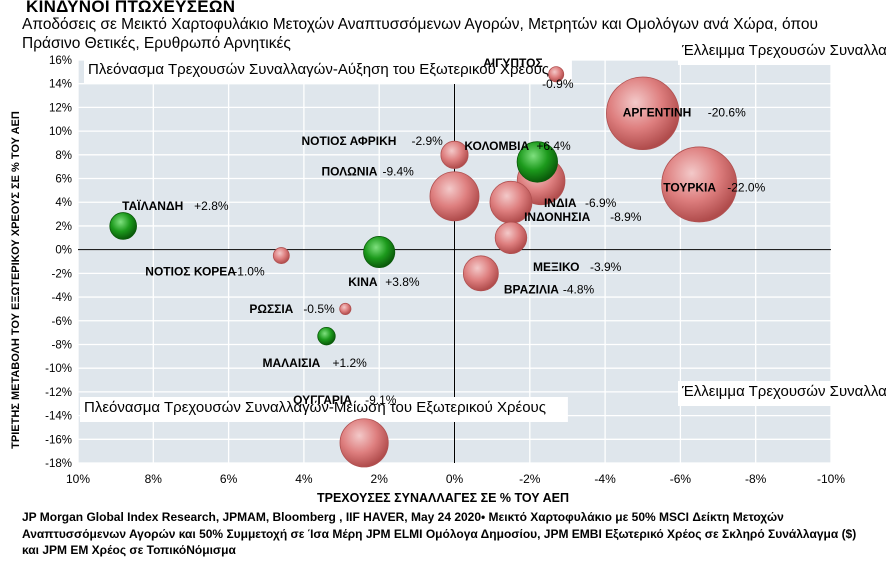  I want to click on y-tick-label: -12%, so click(58, 393).